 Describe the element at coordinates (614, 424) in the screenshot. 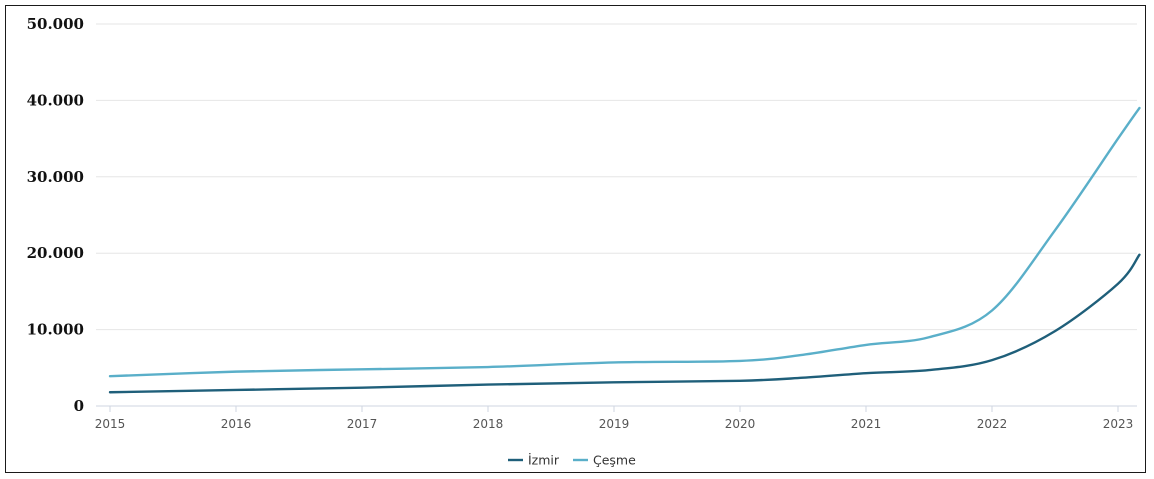

I see `x-tick-label: 2019` at that location.